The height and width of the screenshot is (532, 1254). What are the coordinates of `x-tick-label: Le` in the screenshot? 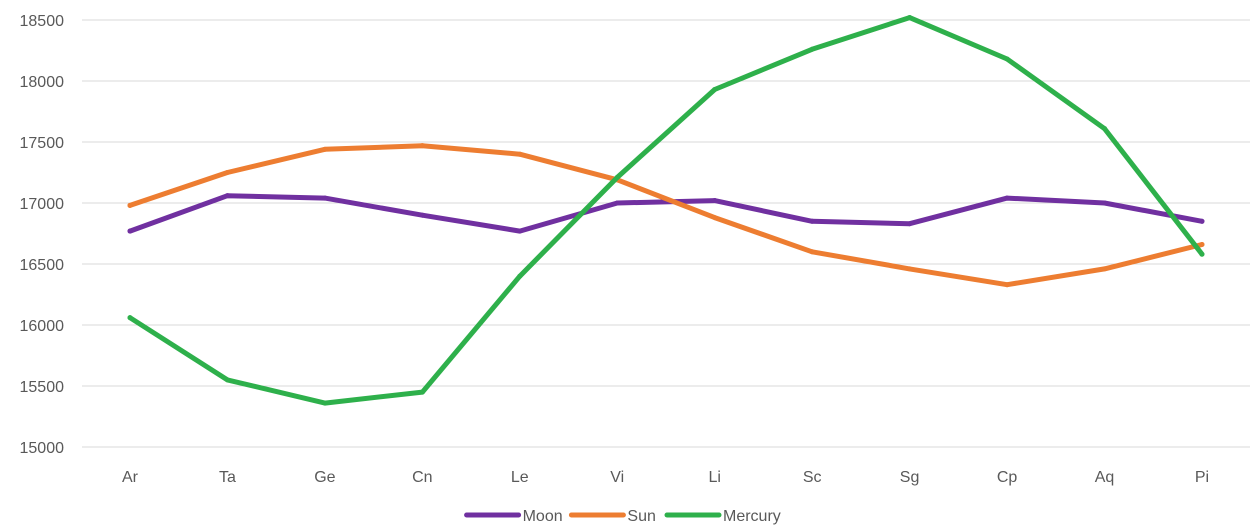 It's located at (520, 477).